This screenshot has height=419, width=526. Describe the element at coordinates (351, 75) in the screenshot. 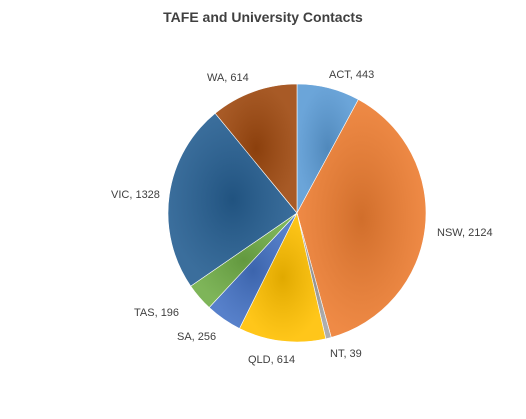

I see `data-label-act: ACT, 443` at that location.